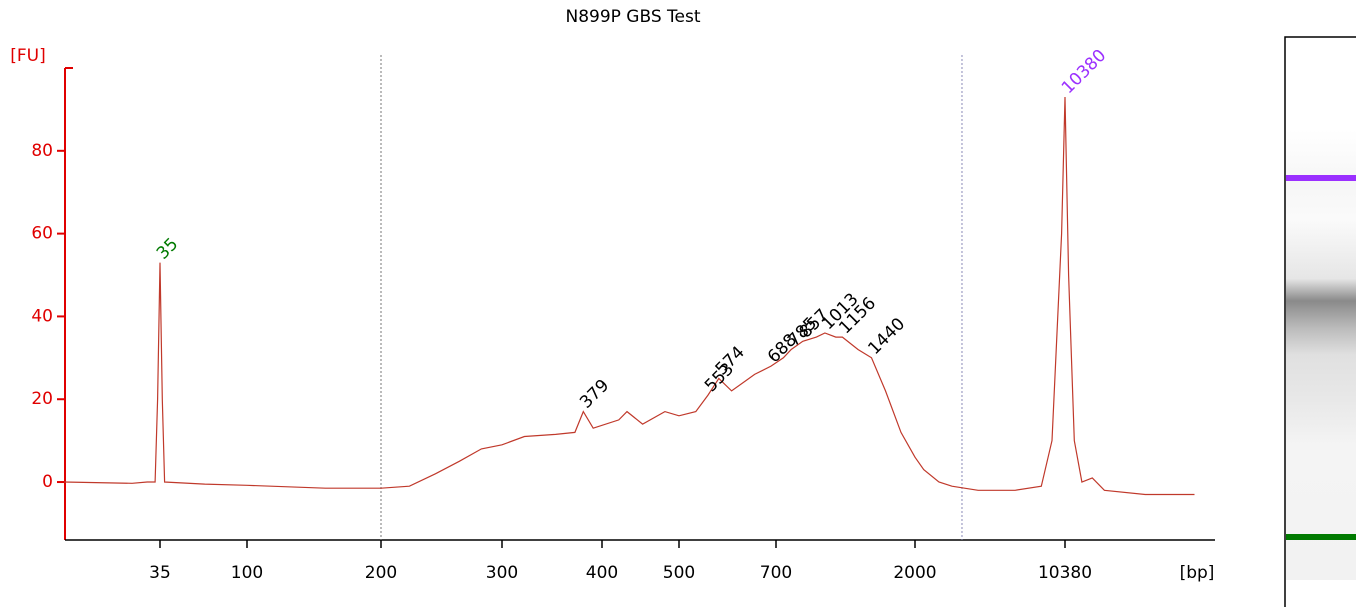  Describe the element at coordinates (776, 573) in the screenshot. I see `x-tick-label: 700` at that location.